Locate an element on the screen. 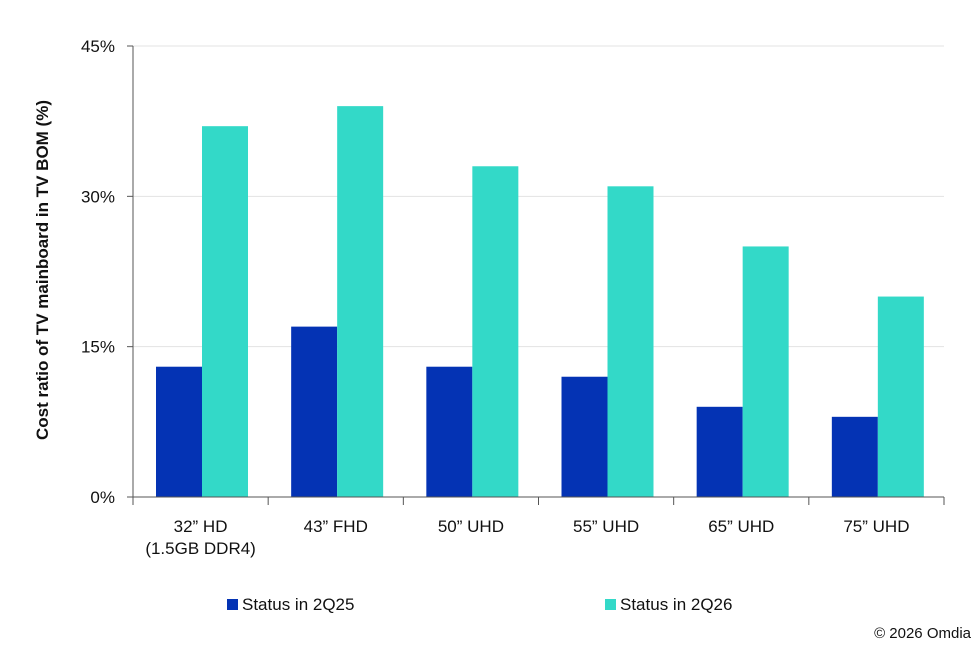 The width and height of the screenshot is (975, 654). legend: Status in 2Q25 Status in 2Q26 is located at coordinates (479, 604).